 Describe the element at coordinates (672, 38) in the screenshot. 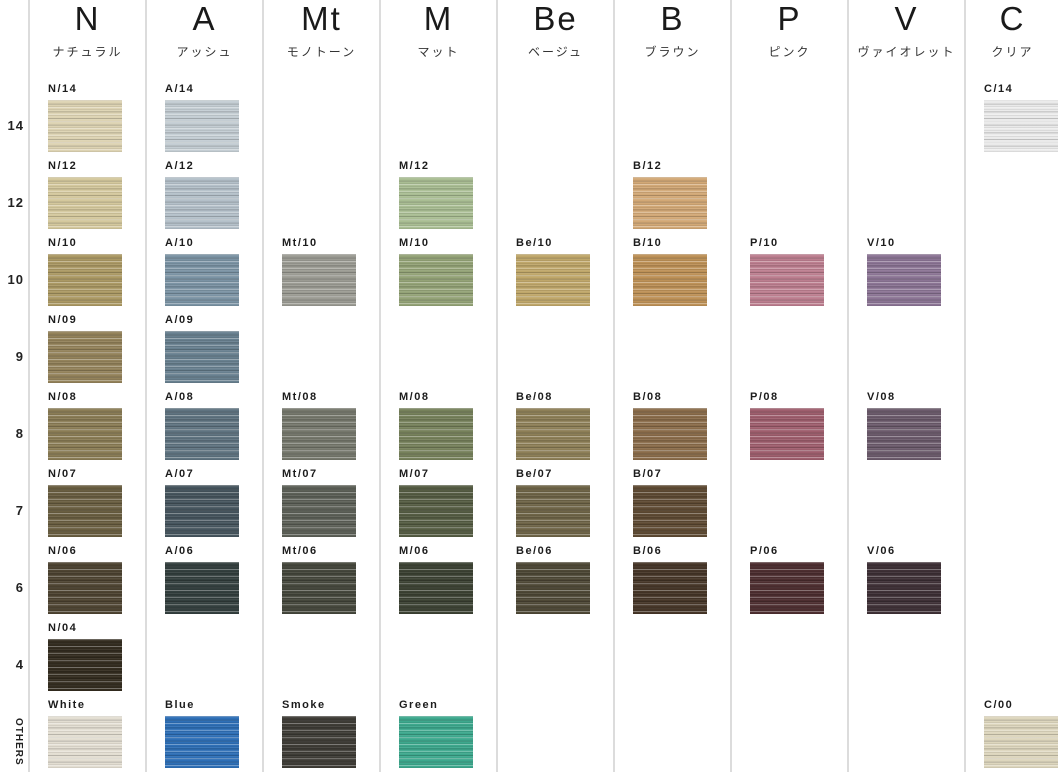

I see `column-header-B: B ブラウン` at that location.